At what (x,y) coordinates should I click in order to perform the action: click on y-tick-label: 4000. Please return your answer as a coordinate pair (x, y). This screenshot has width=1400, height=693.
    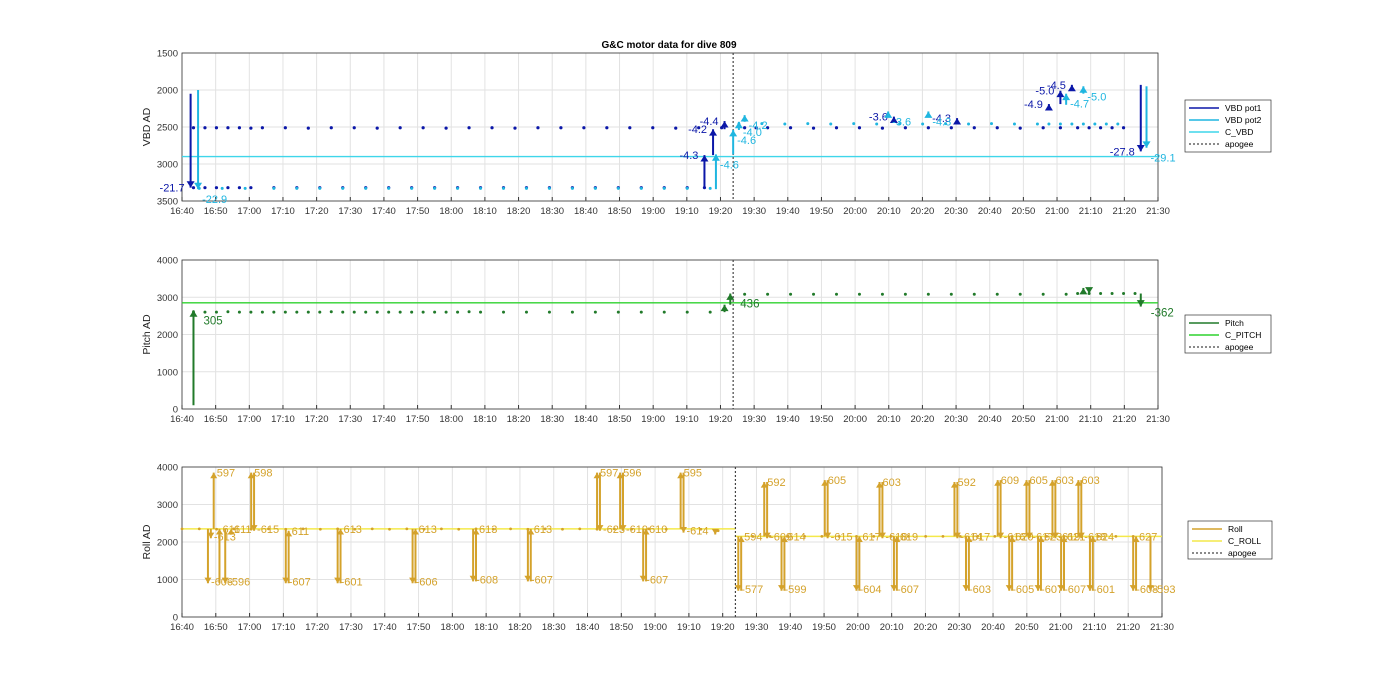
    Looking at the image, I should click on (167, 468).